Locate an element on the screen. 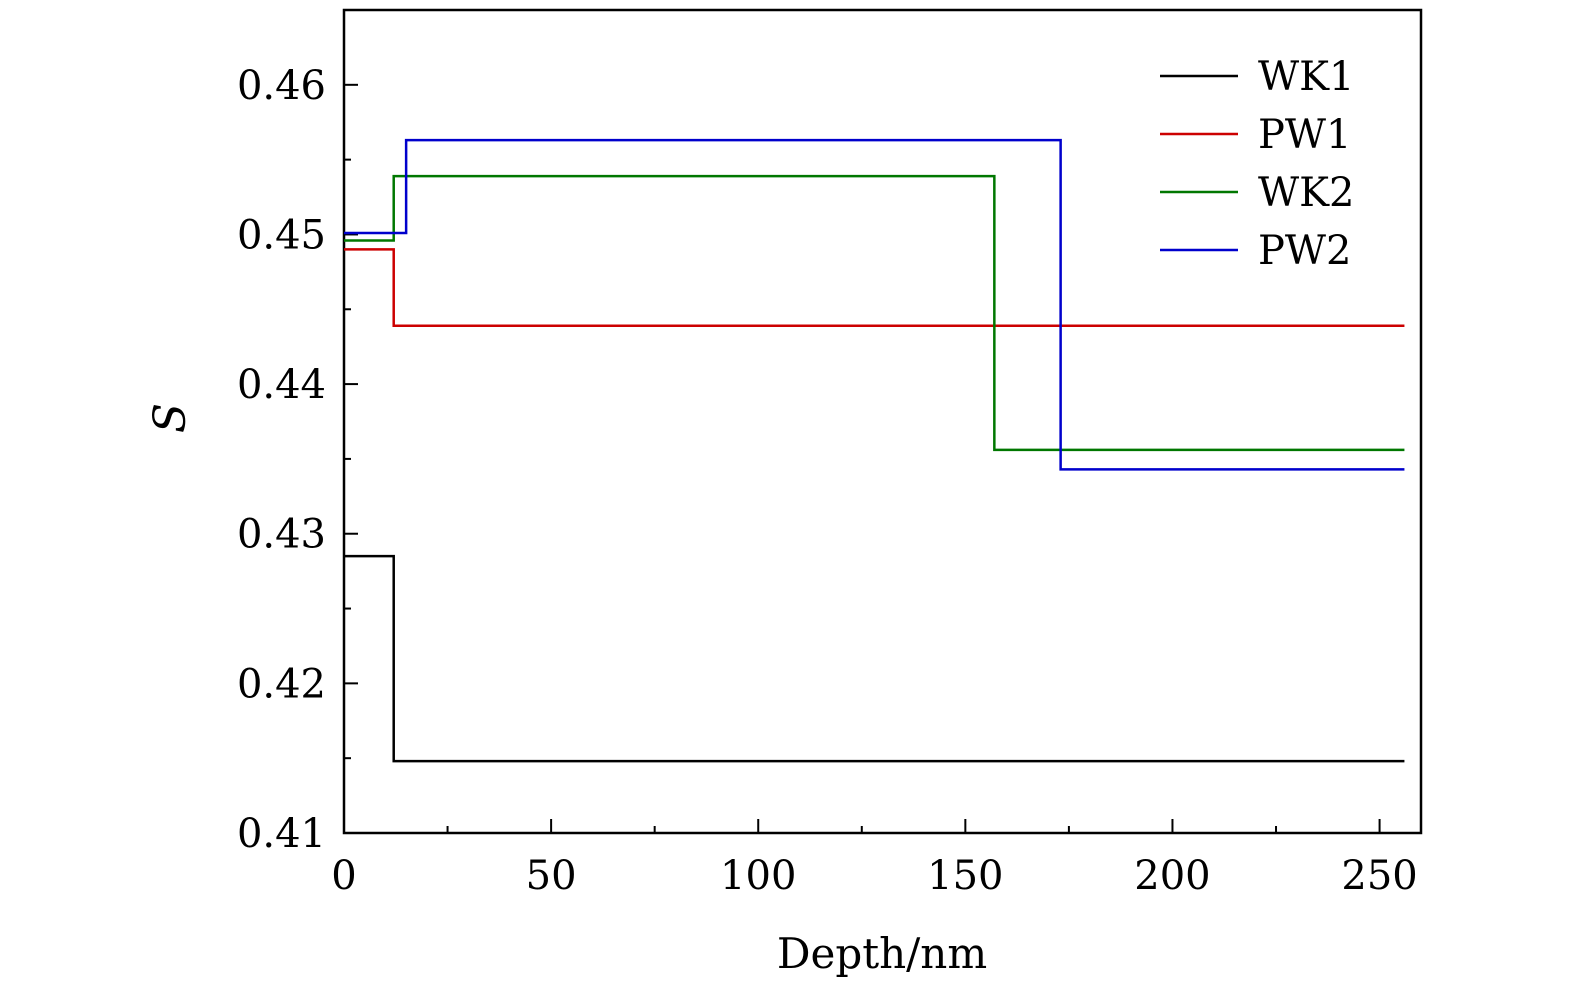 This screenshot has width=1575, height=994. x-tick-label: 200 is located at coordinates (1172, 876).